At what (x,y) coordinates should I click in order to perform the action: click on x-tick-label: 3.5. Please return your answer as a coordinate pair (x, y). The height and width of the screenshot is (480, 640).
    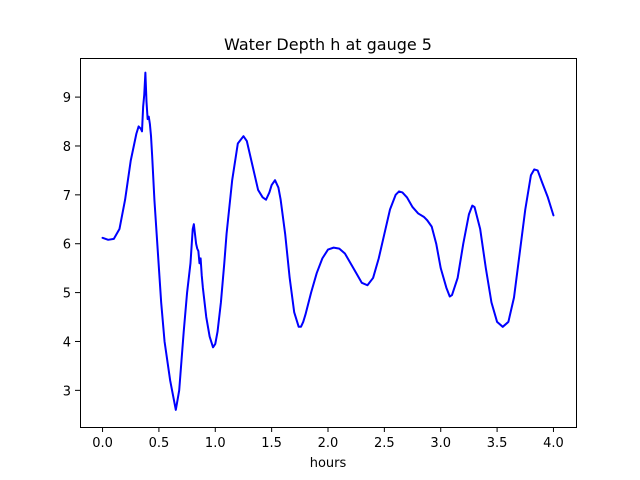
    Looking at the image, I should click on (497, 443).